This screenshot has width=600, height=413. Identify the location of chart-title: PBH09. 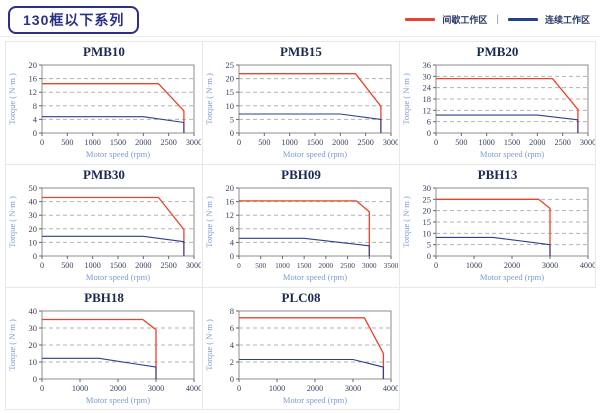
(301, 174).